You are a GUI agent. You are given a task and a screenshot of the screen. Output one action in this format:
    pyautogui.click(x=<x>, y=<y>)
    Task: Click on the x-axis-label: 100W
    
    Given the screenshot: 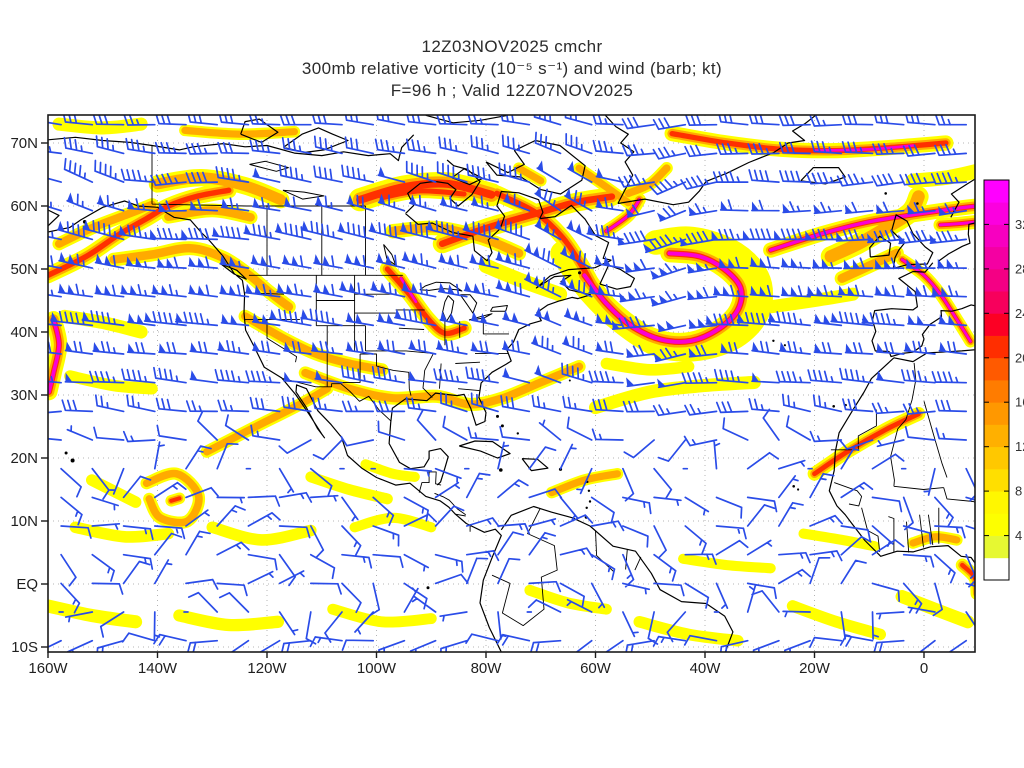 What is the action you would take?
    pyautogui.click(x=377, y=668)
    